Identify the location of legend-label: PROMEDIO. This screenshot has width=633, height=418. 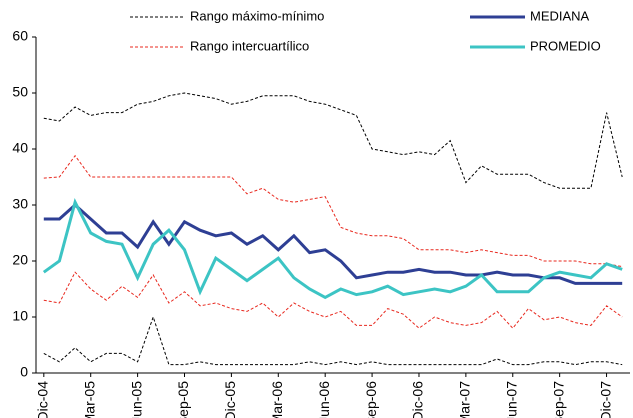
(565, 45).